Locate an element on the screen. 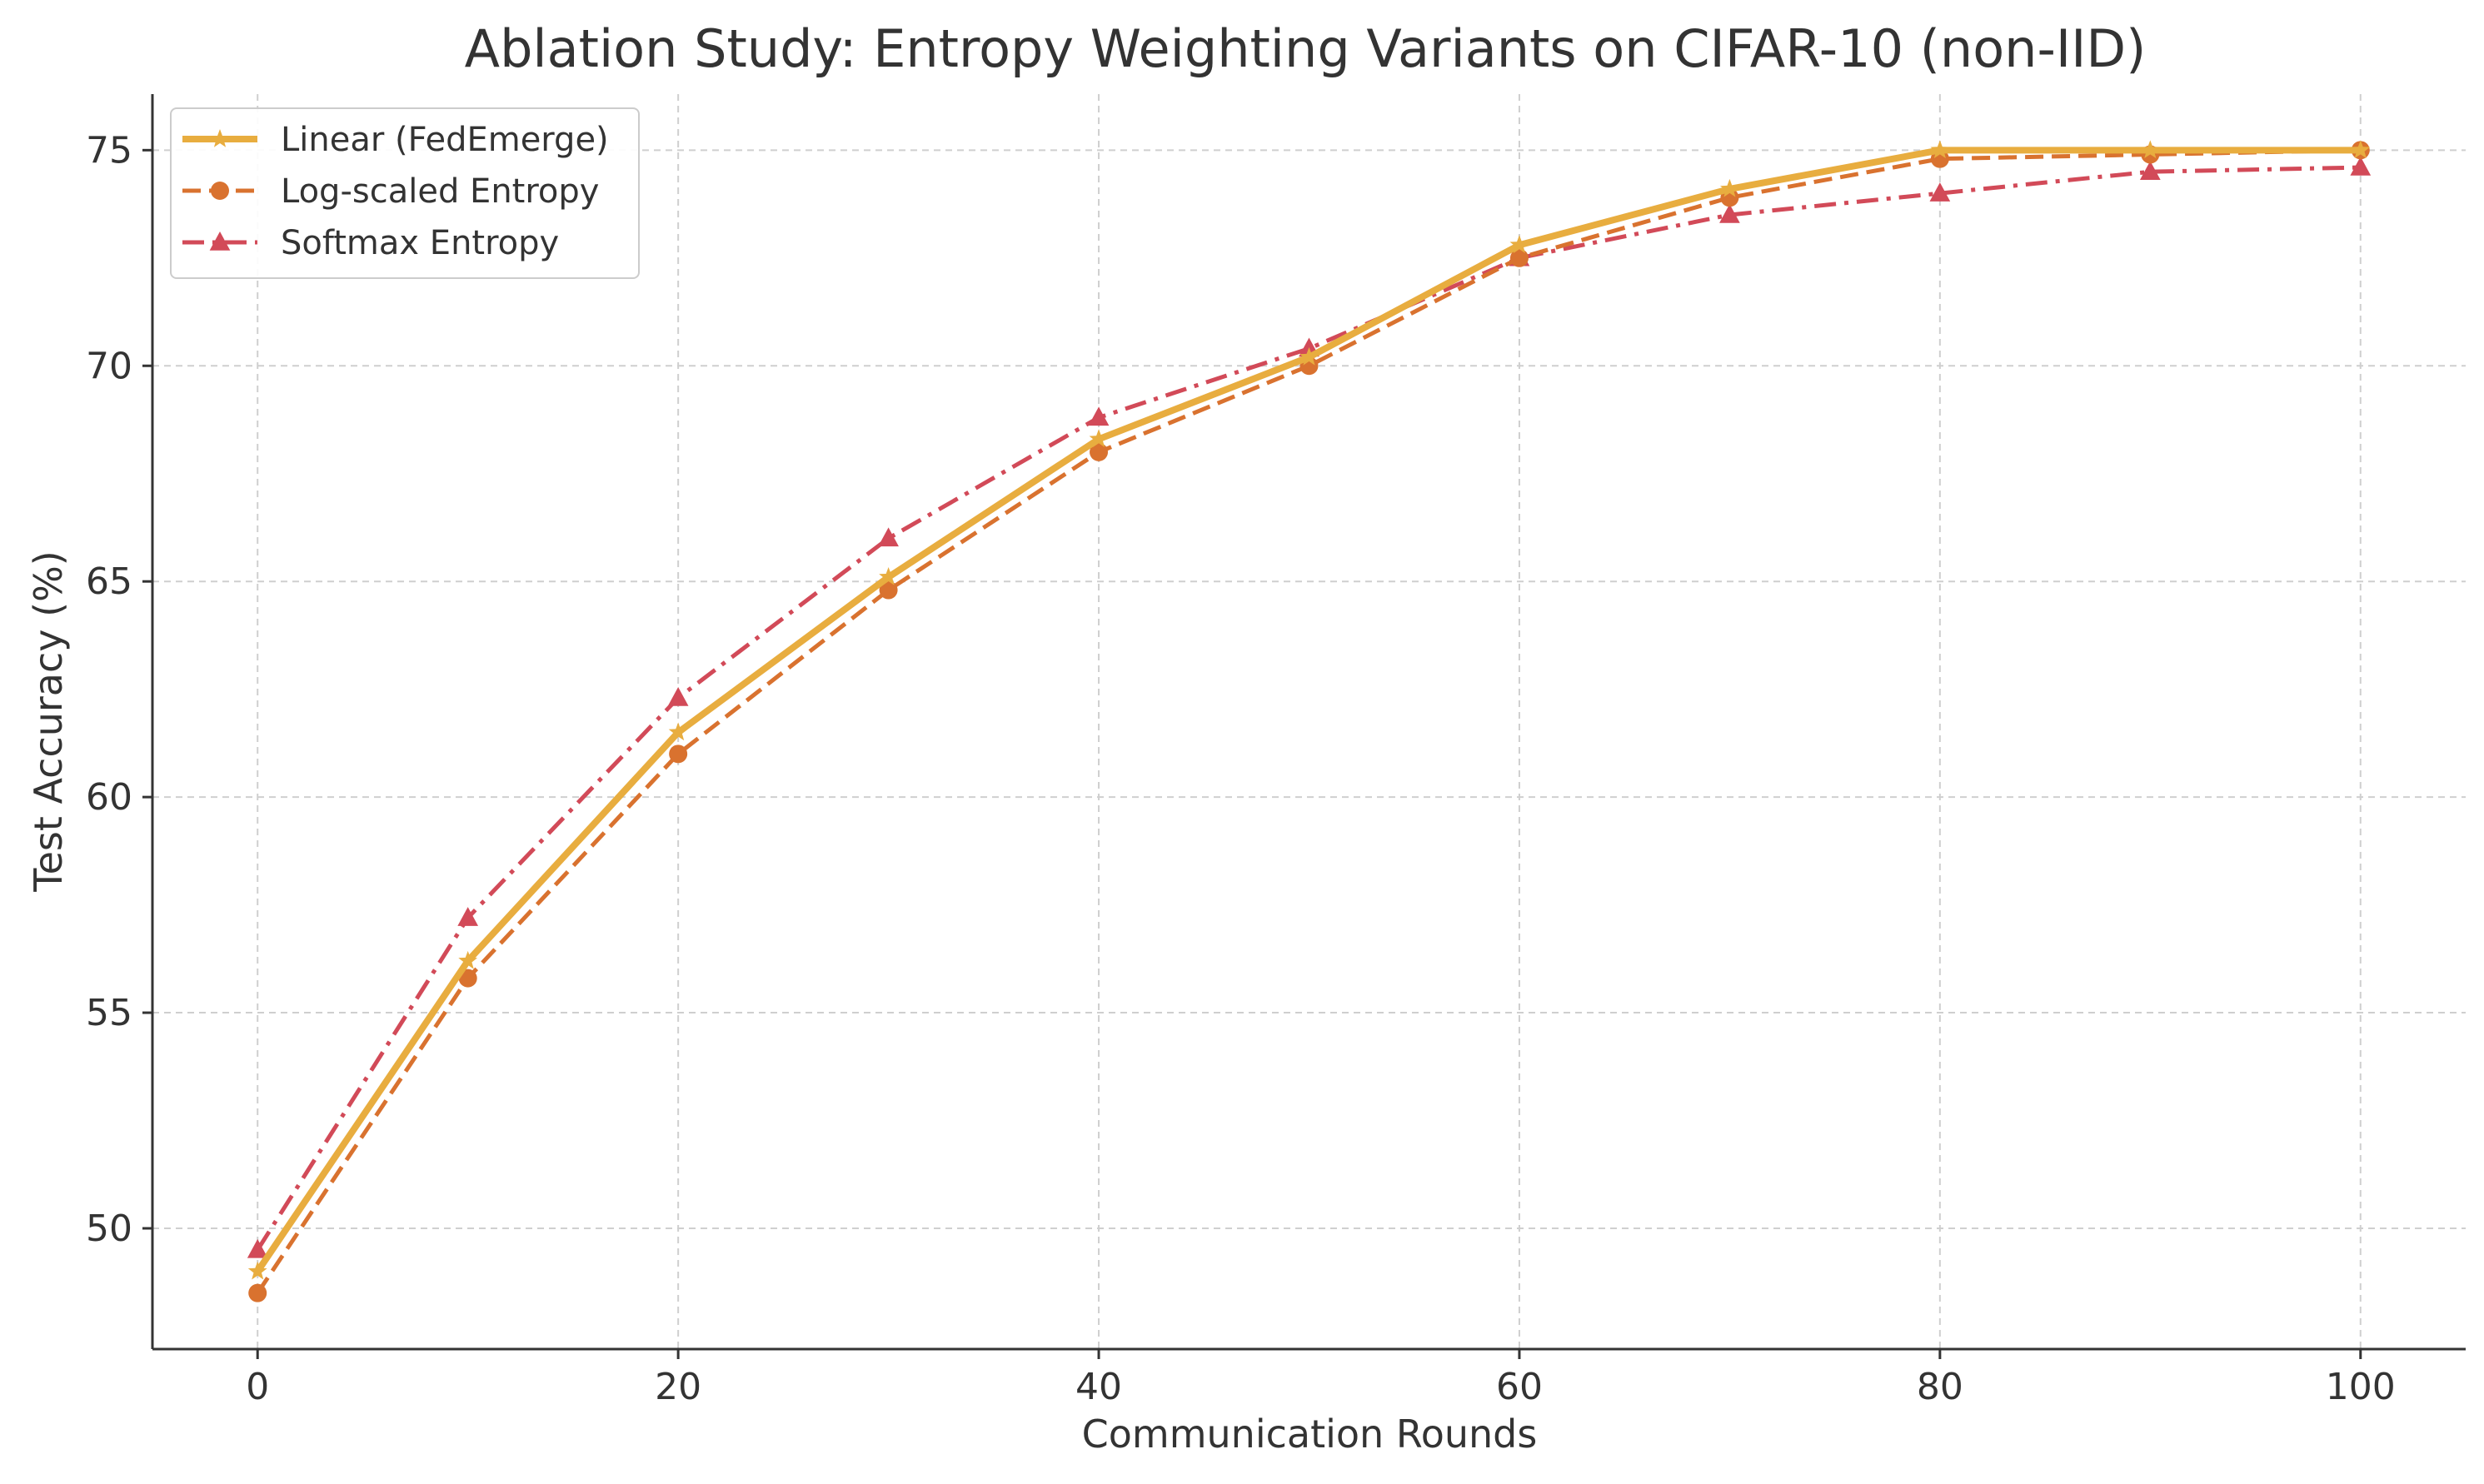 The image size is (2484, 1484). y-tick-label: 55 is located at coordinates (109, 1013).